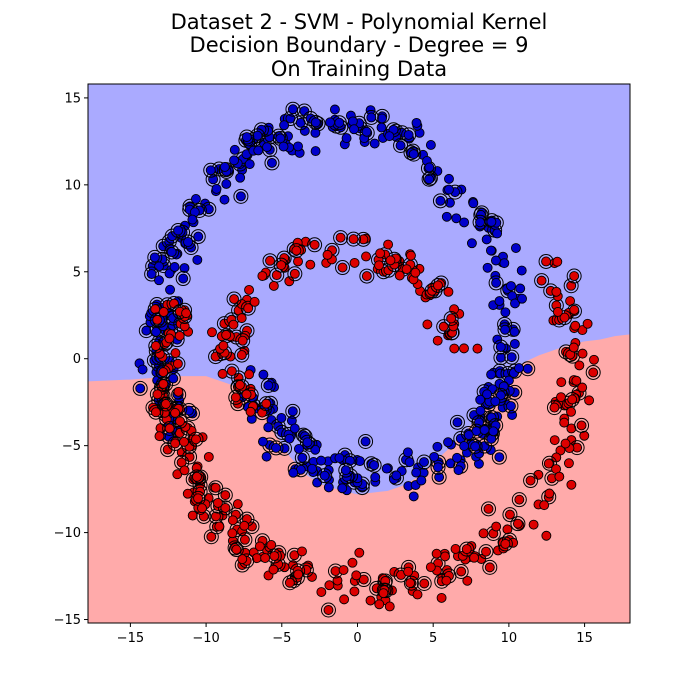 The image size is (700, 700). Describe the element at coordinates (77, 272) in the screenshot. I see `y-tick-label: 5` at that location.